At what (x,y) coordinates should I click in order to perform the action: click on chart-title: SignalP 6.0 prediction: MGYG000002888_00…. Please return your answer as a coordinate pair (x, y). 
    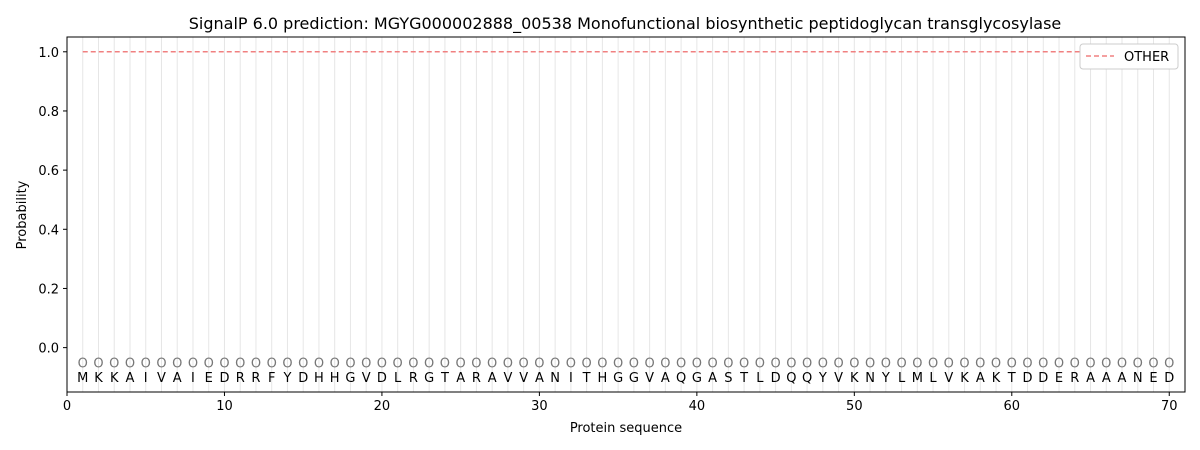
    Looking at the image, I should click on (625, 24).